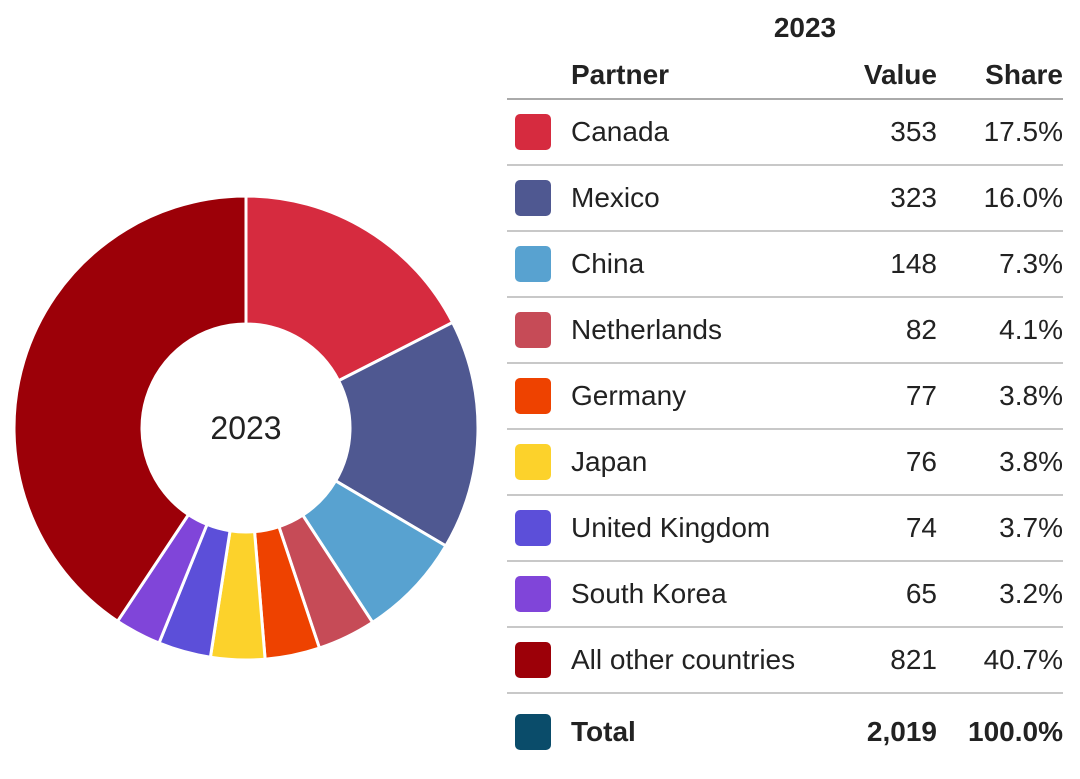  Describe the element at coordinates (878, 330) in the screenshot. I see `legend-value-netherlands: 82` at that location.